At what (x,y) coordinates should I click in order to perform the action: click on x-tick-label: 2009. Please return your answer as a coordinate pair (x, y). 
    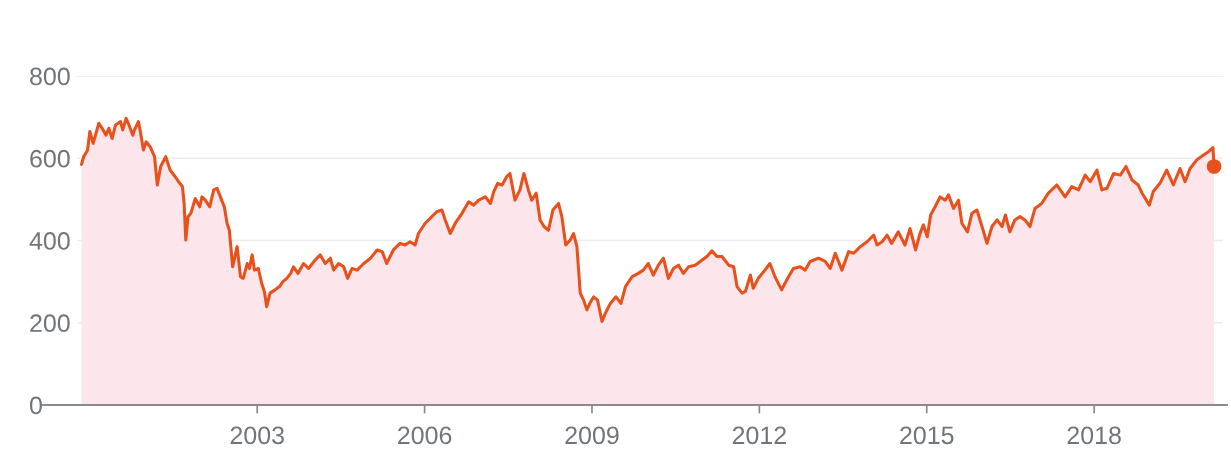
    Looking at the image, I should click on (592, 435).